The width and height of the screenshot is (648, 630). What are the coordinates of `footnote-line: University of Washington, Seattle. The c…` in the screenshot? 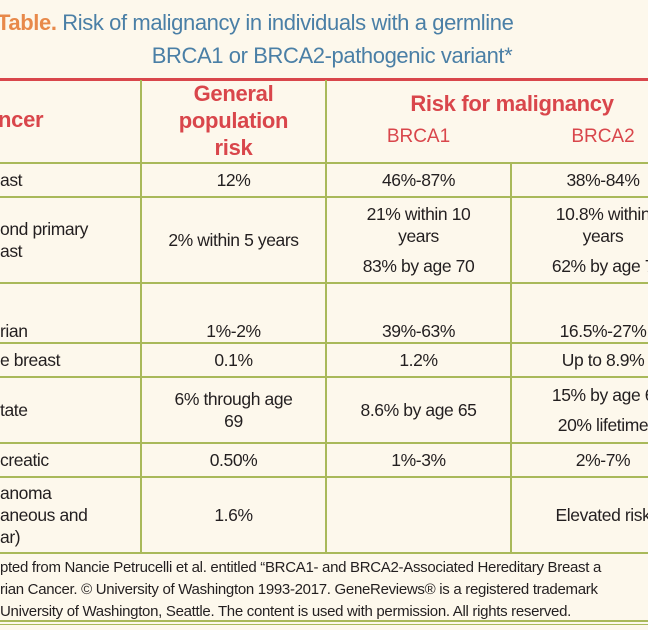 It's located at (286, 611).